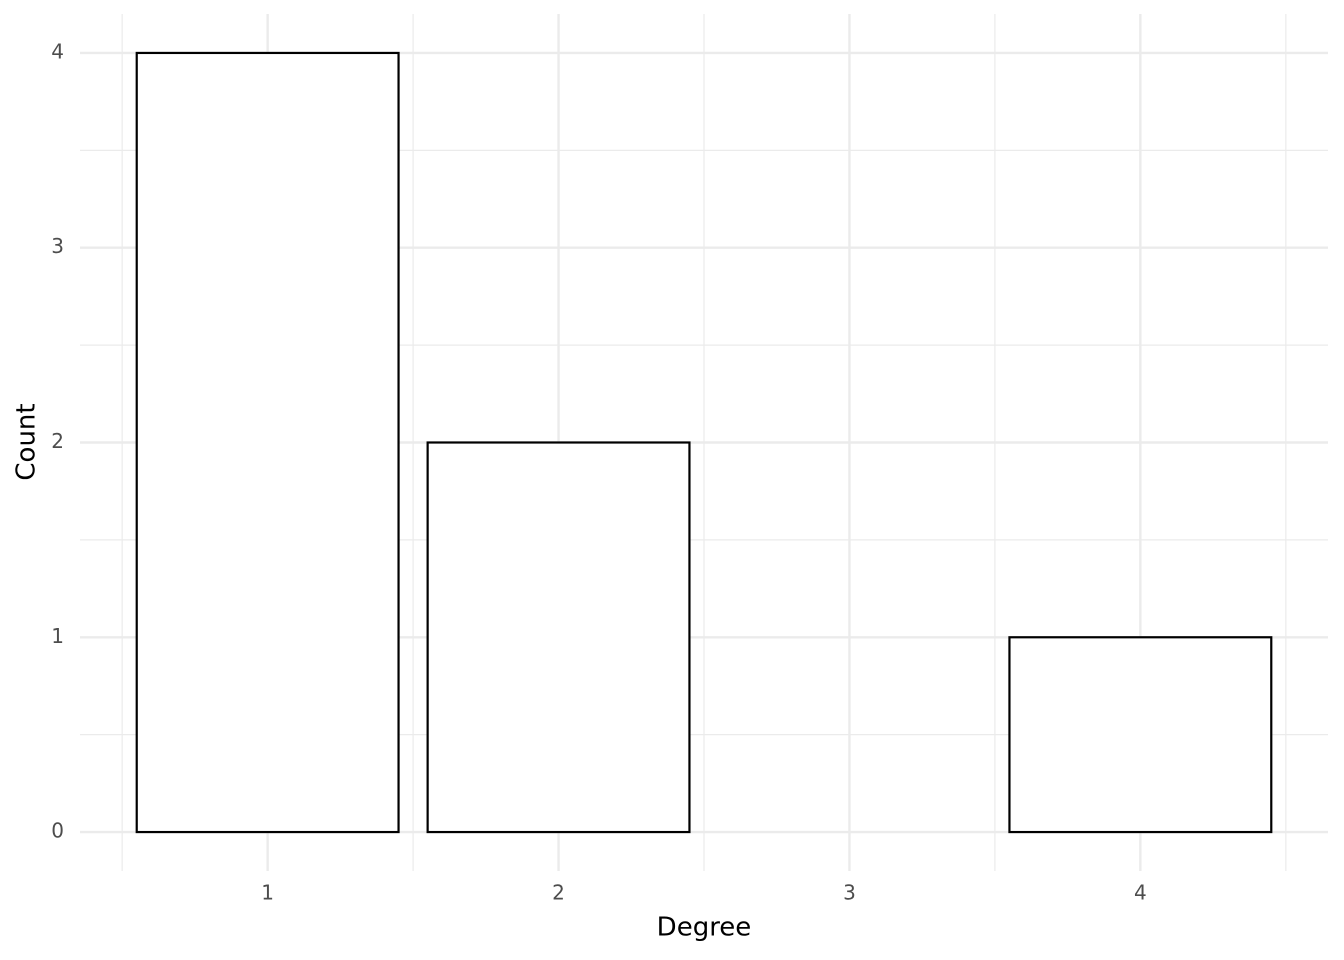  I want to click on y-tick-label: 4, so click(57, 51).